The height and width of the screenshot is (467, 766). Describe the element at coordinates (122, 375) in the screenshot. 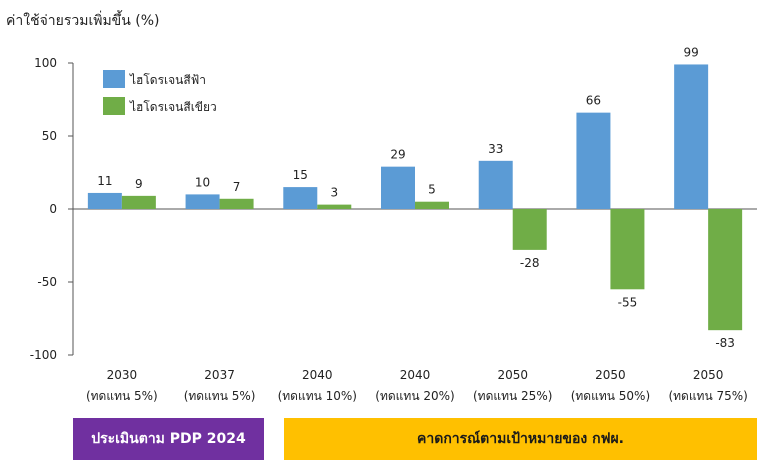

I see `x-tick-label-year: 2030` at that location.